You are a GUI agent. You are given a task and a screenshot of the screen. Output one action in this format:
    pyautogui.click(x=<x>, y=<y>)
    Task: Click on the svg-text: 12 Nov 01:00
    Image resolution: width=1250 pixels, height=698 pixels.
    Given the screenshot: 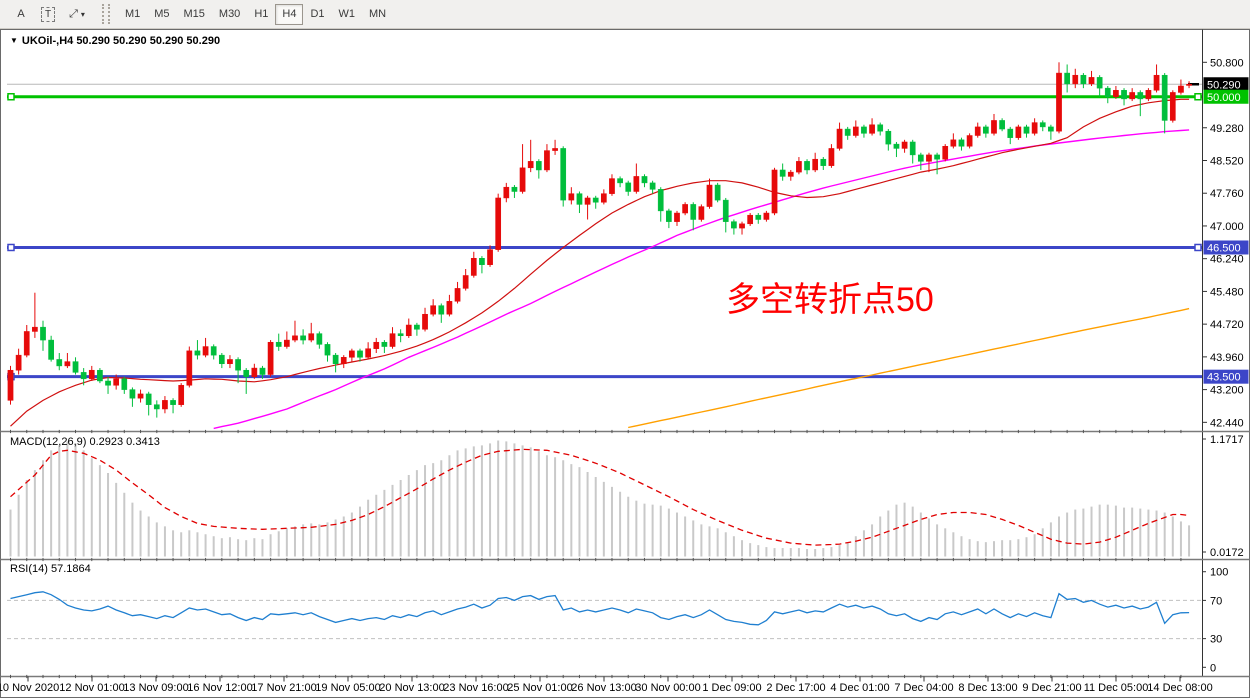 What is the action you would take?
    pyautogui.click(x=91, y=688)
    